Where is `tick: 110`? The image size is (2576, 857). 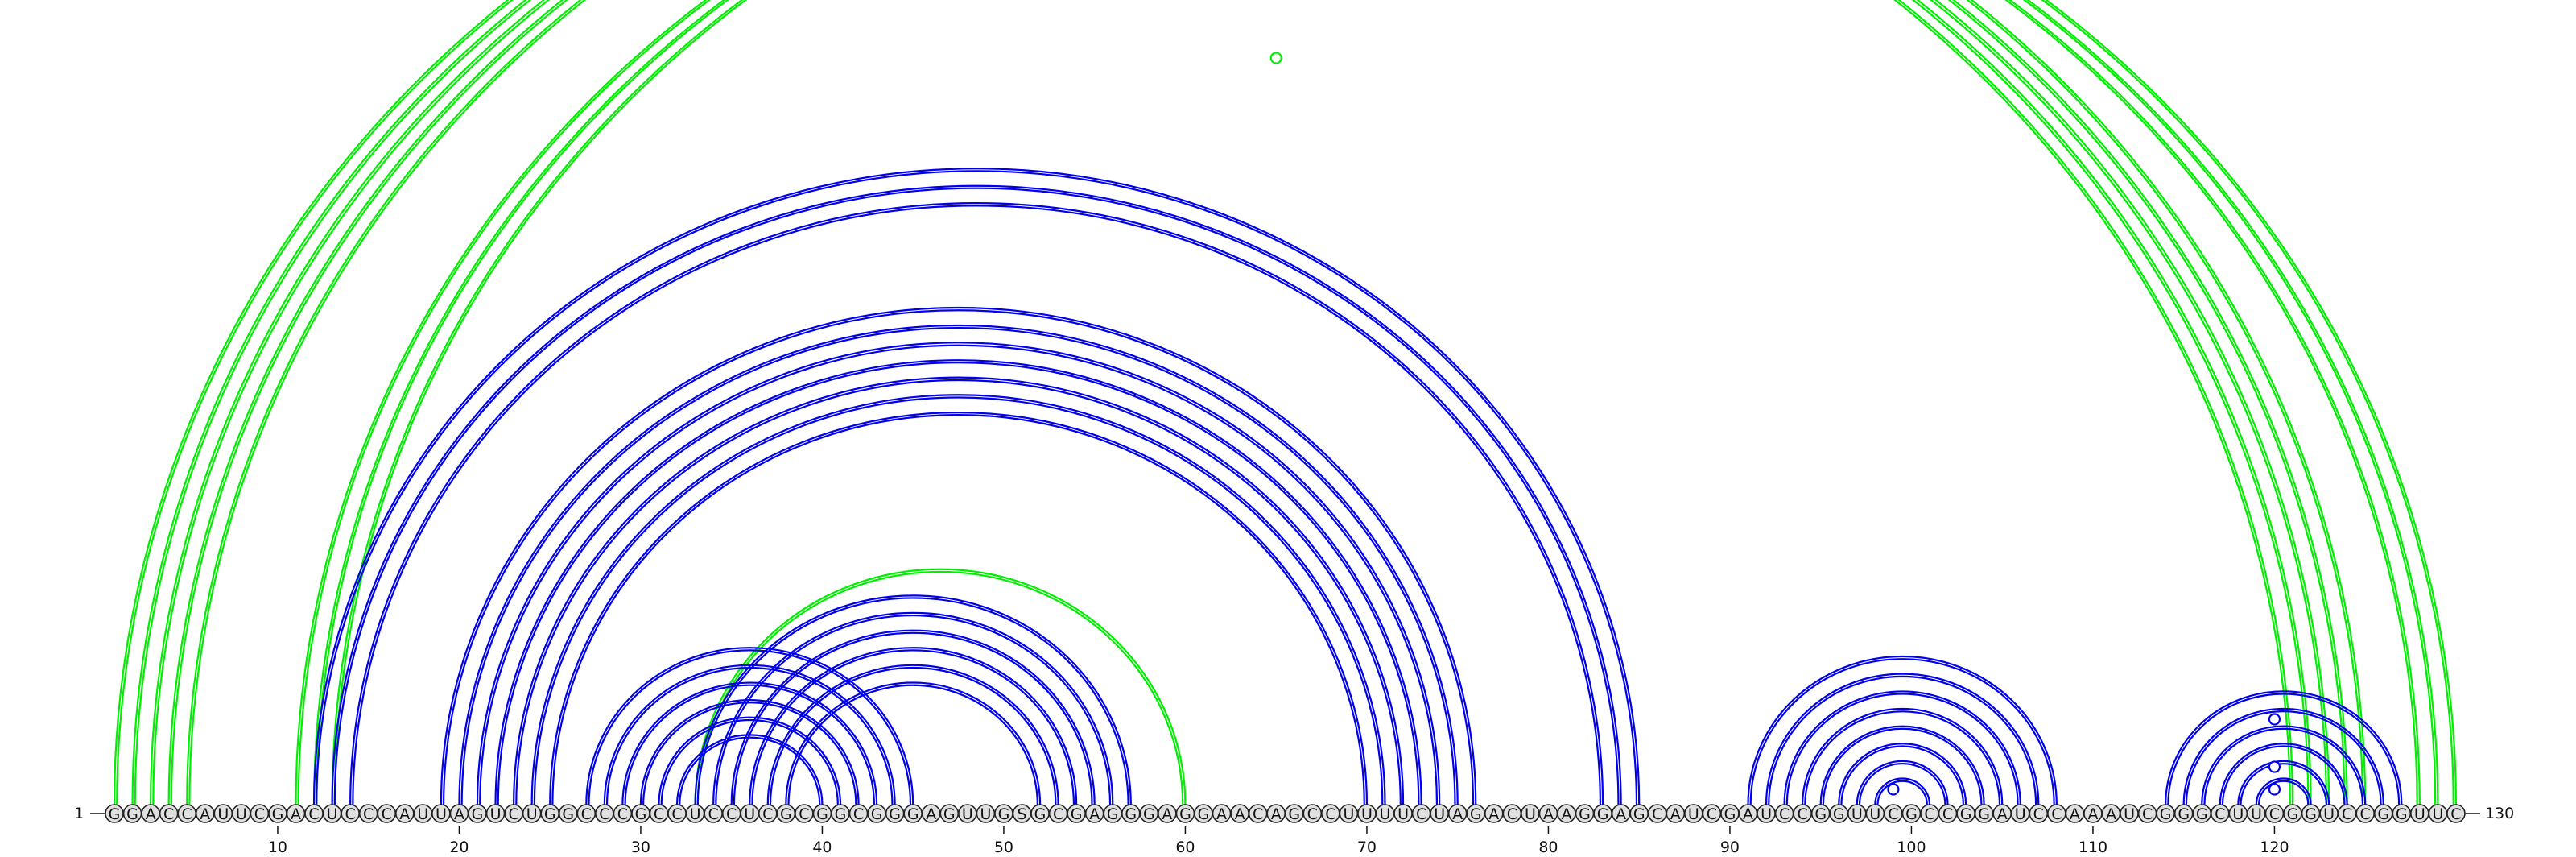
tick: 110 is located at coordinates (2093, 841).